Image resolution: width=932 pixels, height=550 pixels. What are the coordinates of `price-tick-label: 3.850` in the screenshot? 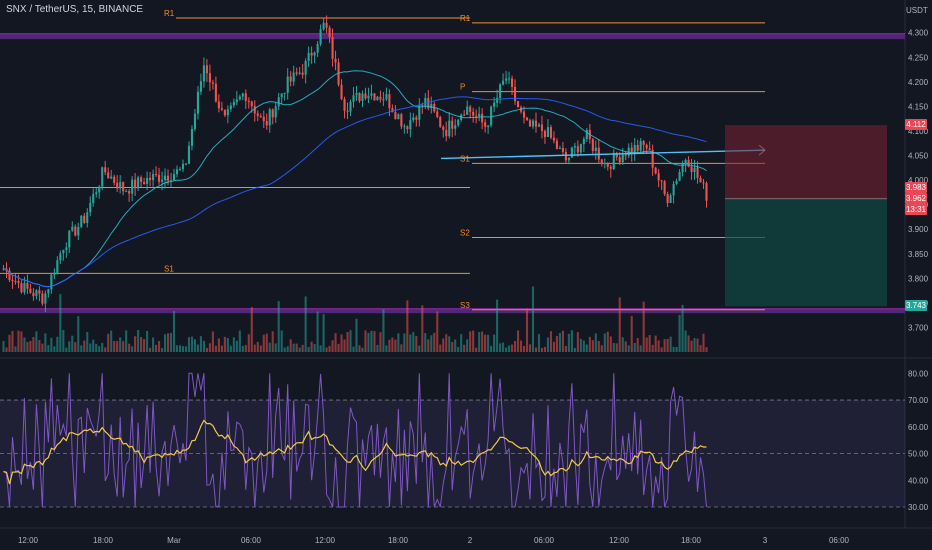 It's located at (918, 254).